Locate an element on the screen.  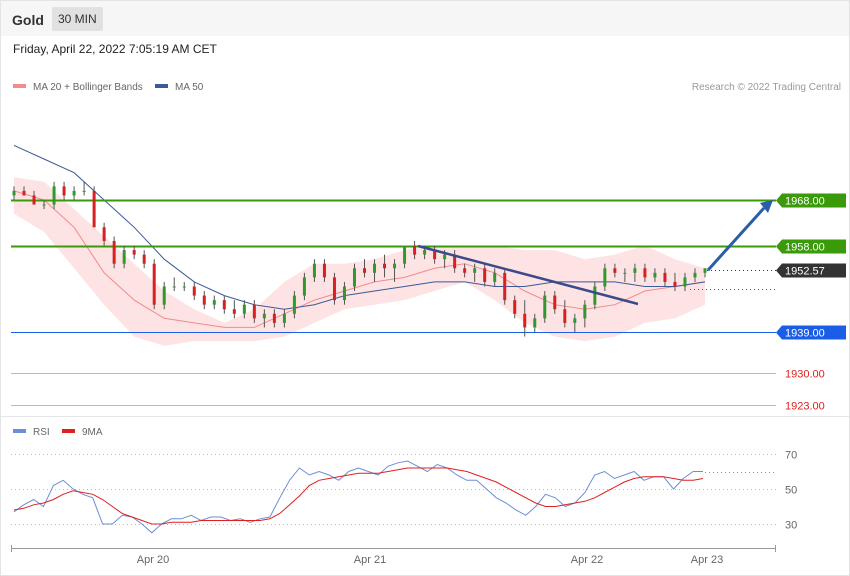
ma50-legend-swatch is located at coordinates (161, 86).